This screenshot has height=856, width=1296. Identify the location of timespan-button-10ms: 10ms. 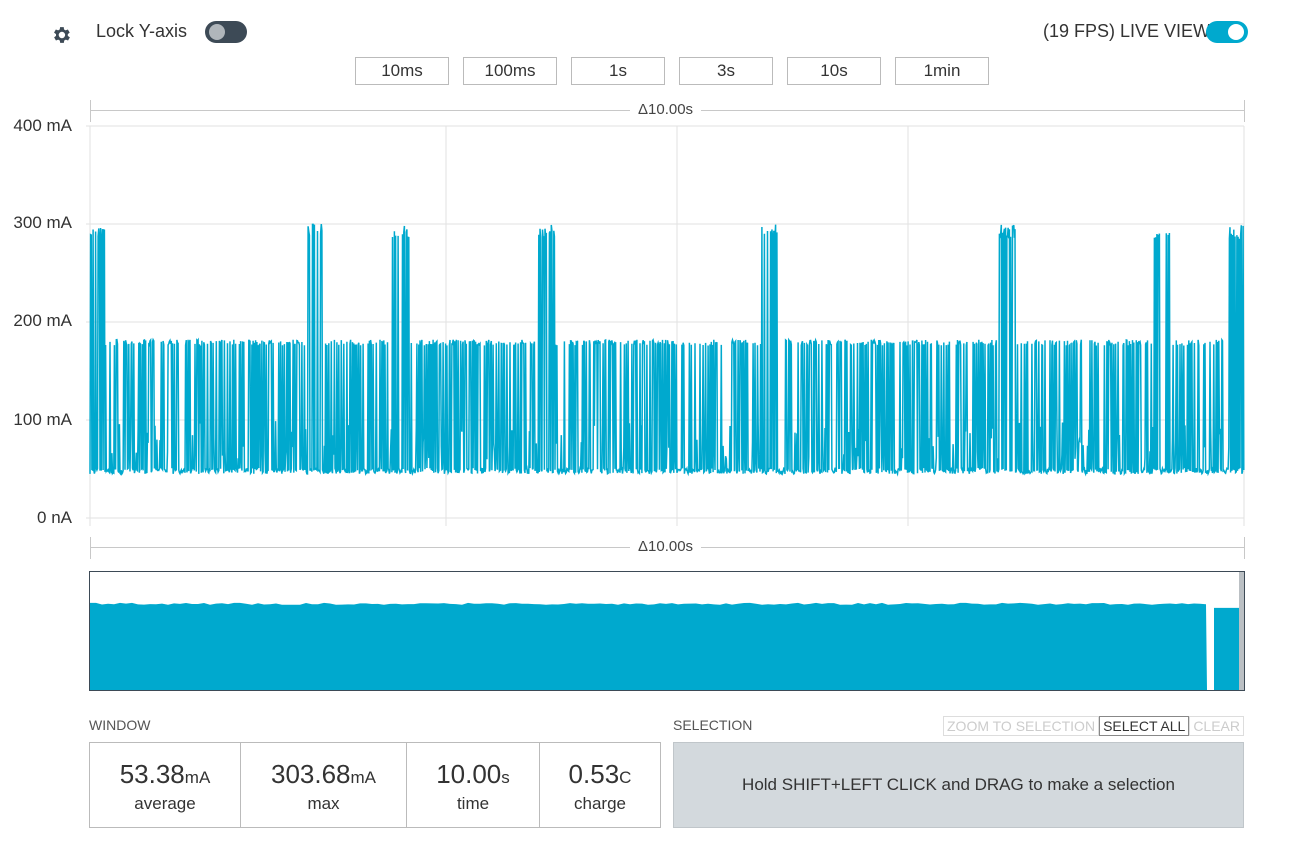
(402, 71).